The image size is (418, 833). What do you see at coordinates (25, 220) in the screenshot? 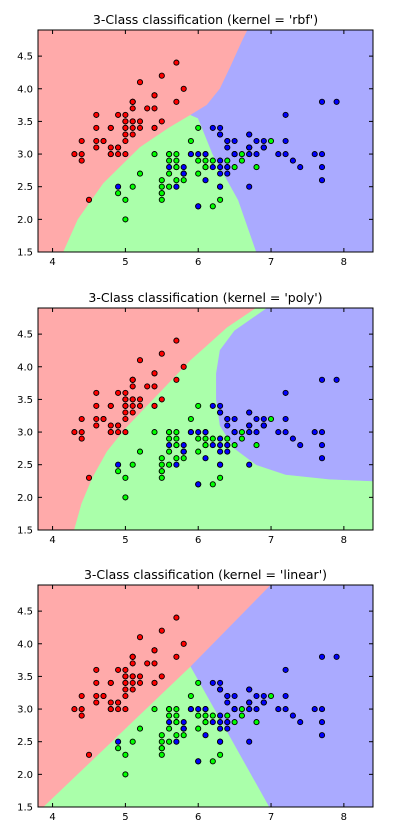
I see `y-tick-label: 2.0` at bounding box center [25, 220].